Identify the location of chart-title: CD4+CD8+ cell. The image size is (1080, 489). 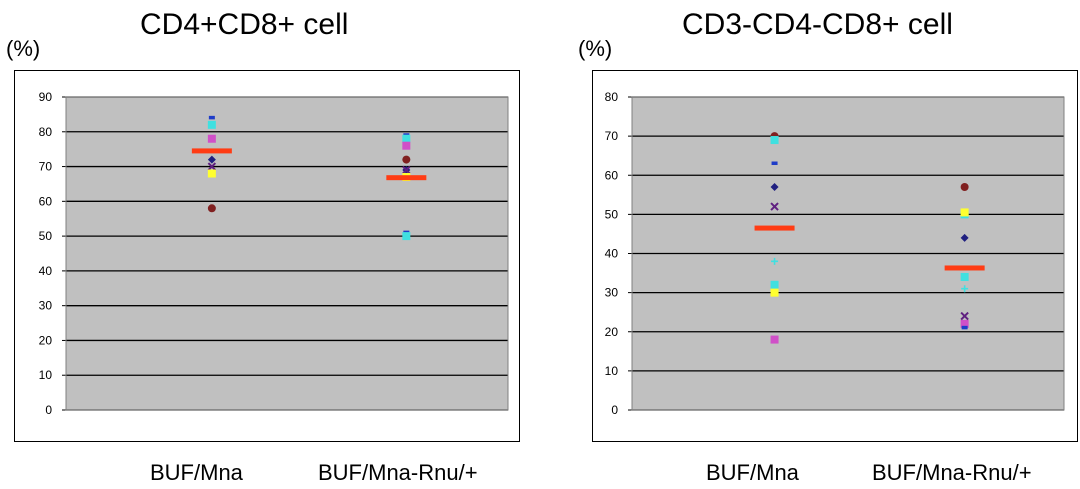
(244, 24).